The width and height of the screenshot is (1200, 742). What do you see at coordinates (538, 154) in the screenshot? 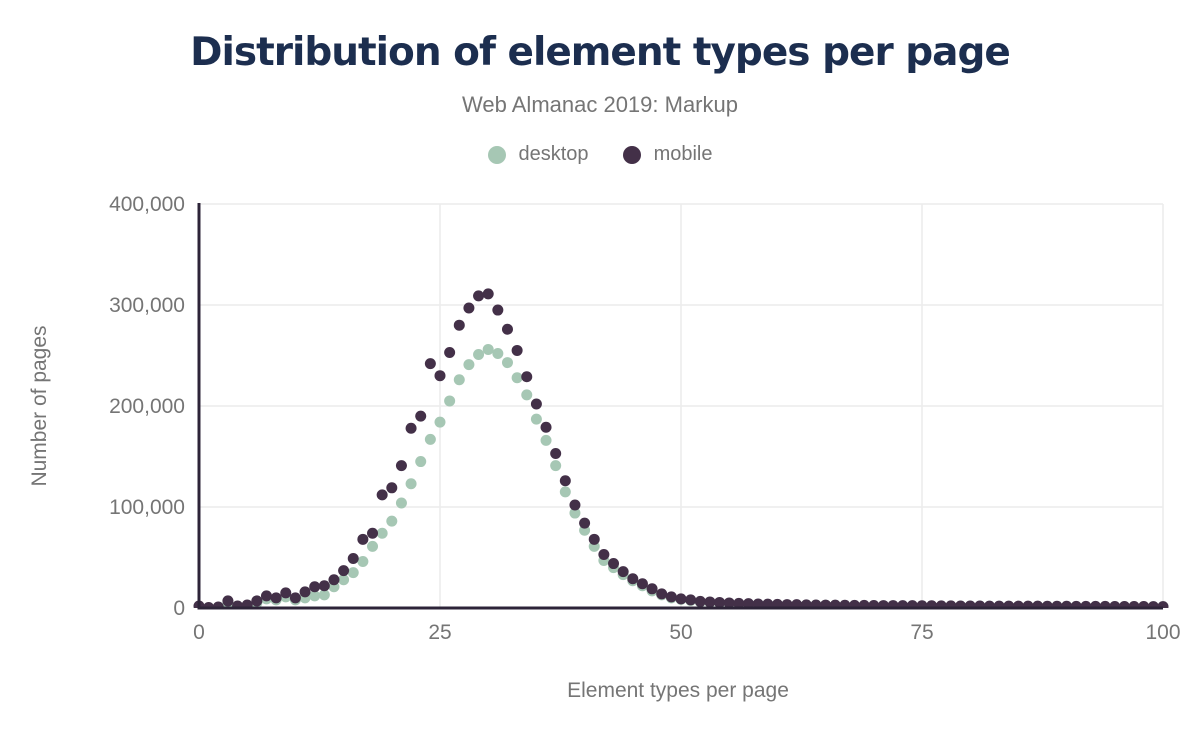
I see `legend-item-desktop: desktop` at bounding box center [538, 154].